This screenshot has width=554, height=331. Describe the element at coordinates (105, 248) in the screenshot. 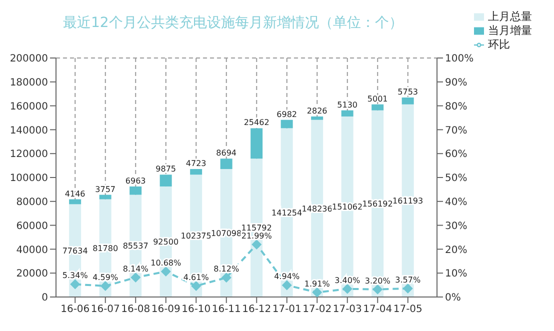

I see `data-label: 81780` at that location.